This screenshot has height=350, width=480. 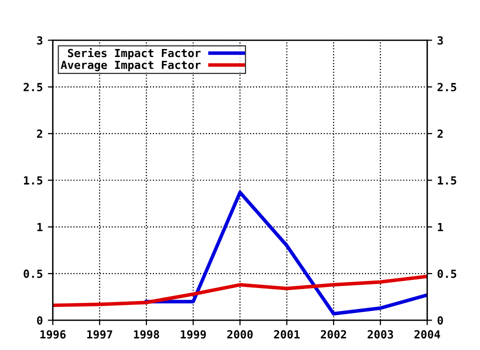 What do you see at coordinates (440, 134) in the screenshot?
I see `y2-tick-label: 2` at bounding box center [440, 134].